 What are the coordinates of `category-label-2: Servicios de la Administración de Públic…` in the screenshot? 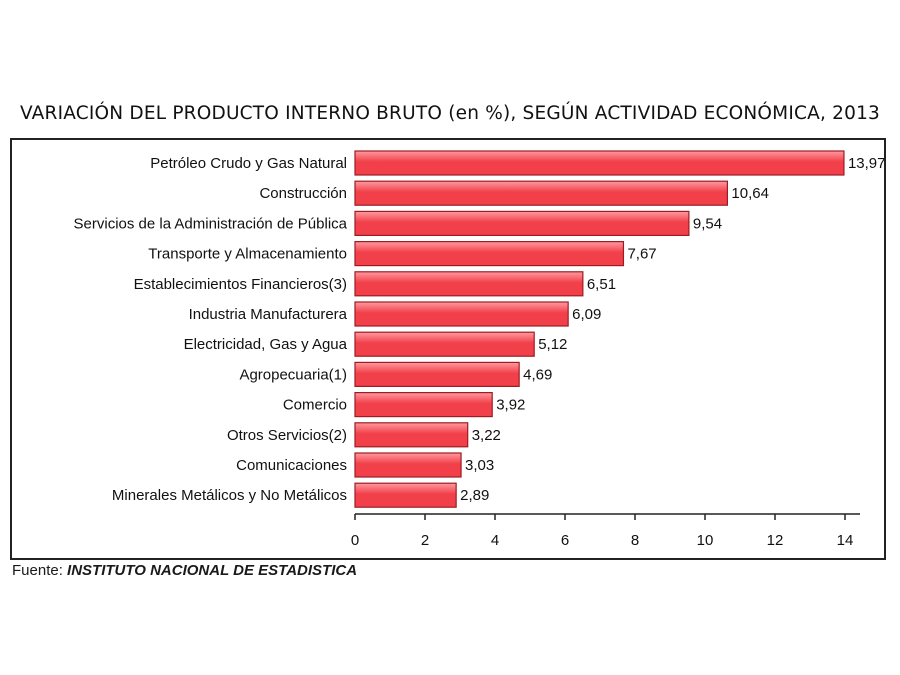 It's located at (211, 223).